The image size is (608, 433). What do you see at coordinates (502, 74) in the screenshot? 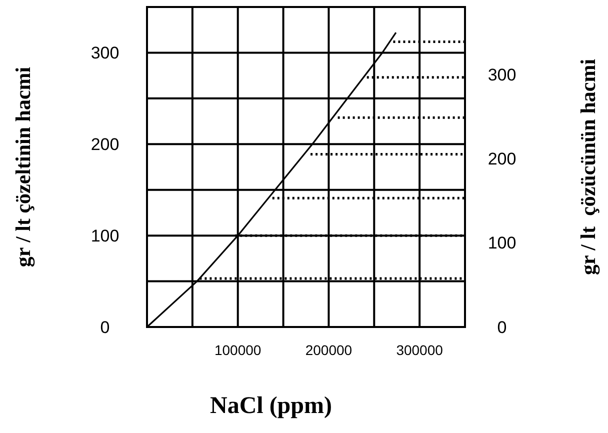
I see `y2-tick-label: 300` at bounding box center [502, 74].